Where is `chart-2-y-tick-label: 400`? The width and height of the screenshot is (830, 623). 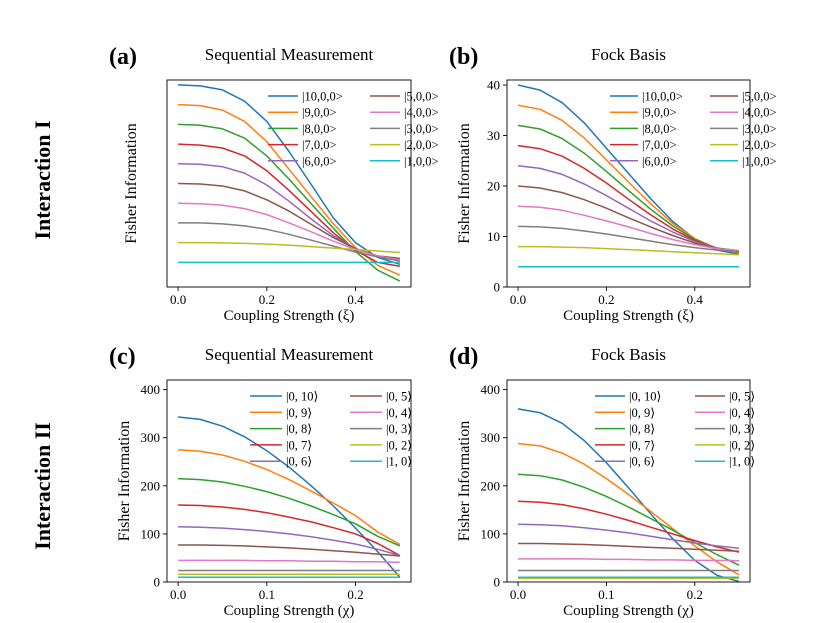 chart-2-y-tick-label: 400 is located at coordinates (151, 389).